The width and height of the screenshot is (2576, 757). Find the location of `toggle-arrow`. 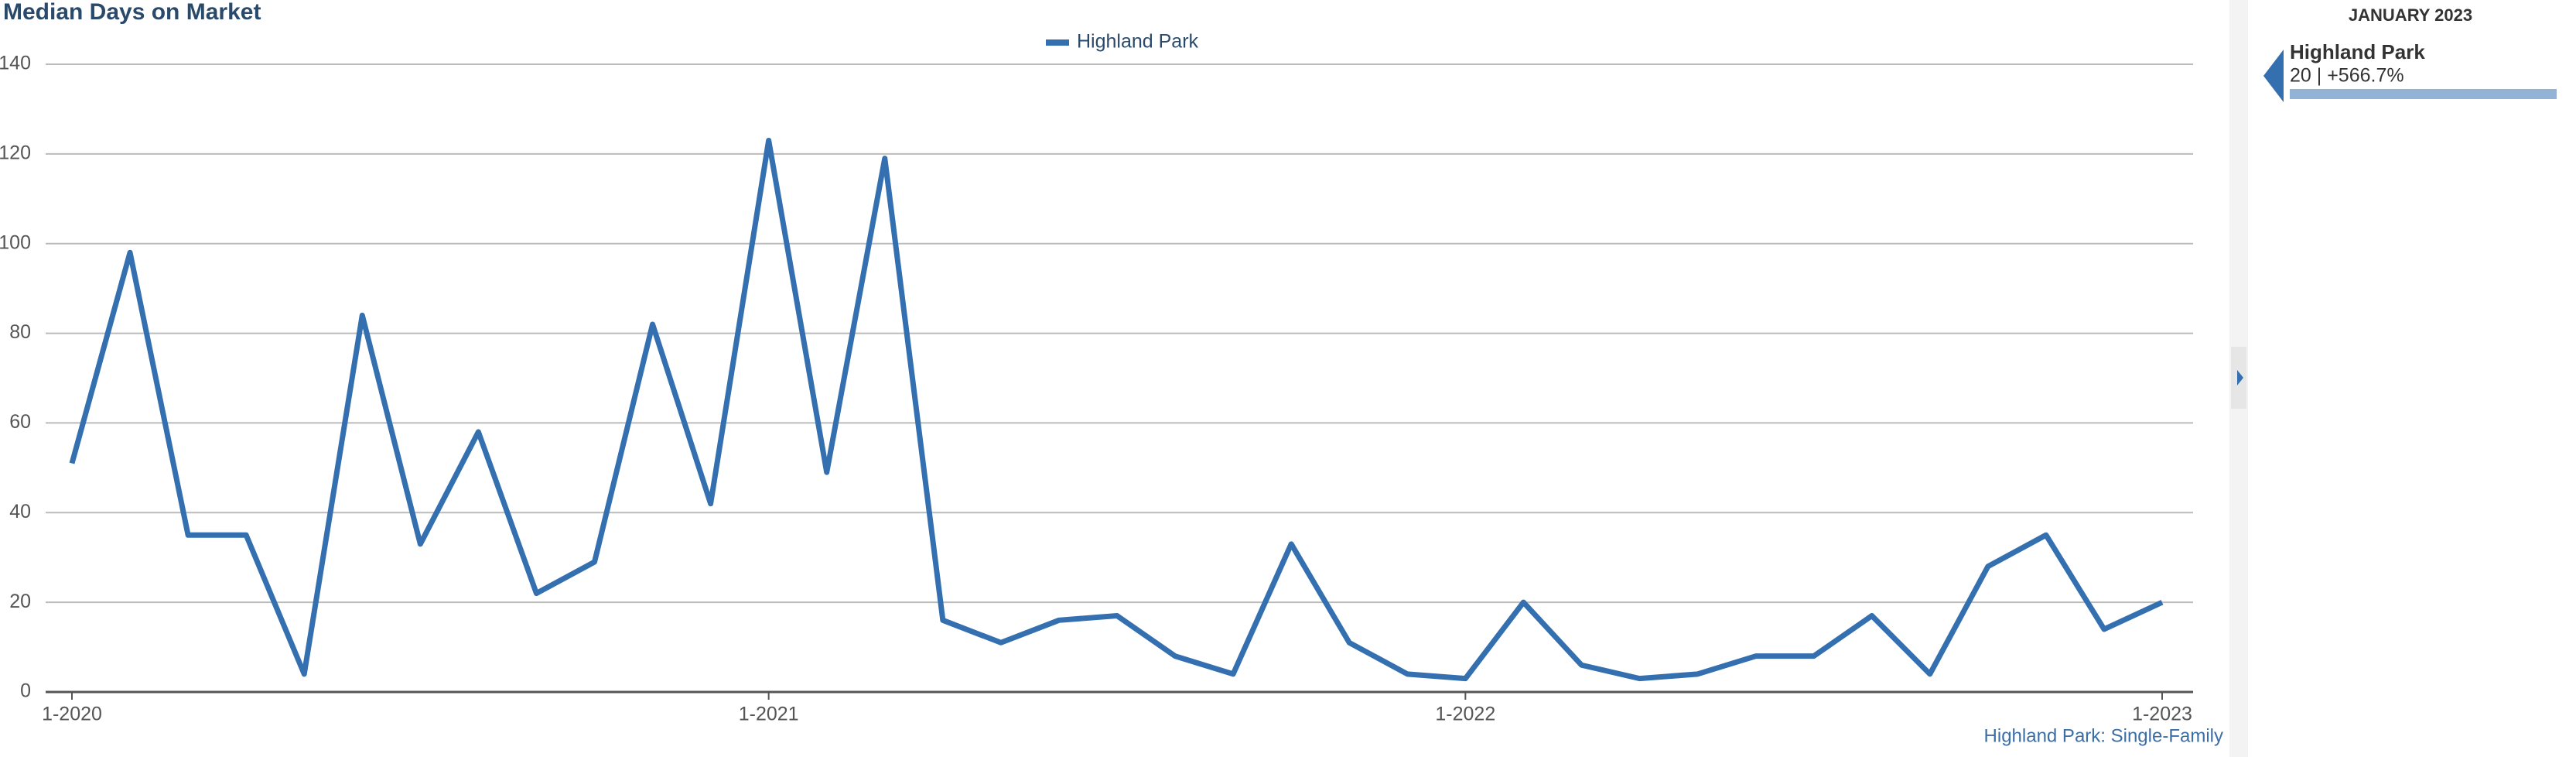

toggle-arrow is located at coordinates (2240, 377).